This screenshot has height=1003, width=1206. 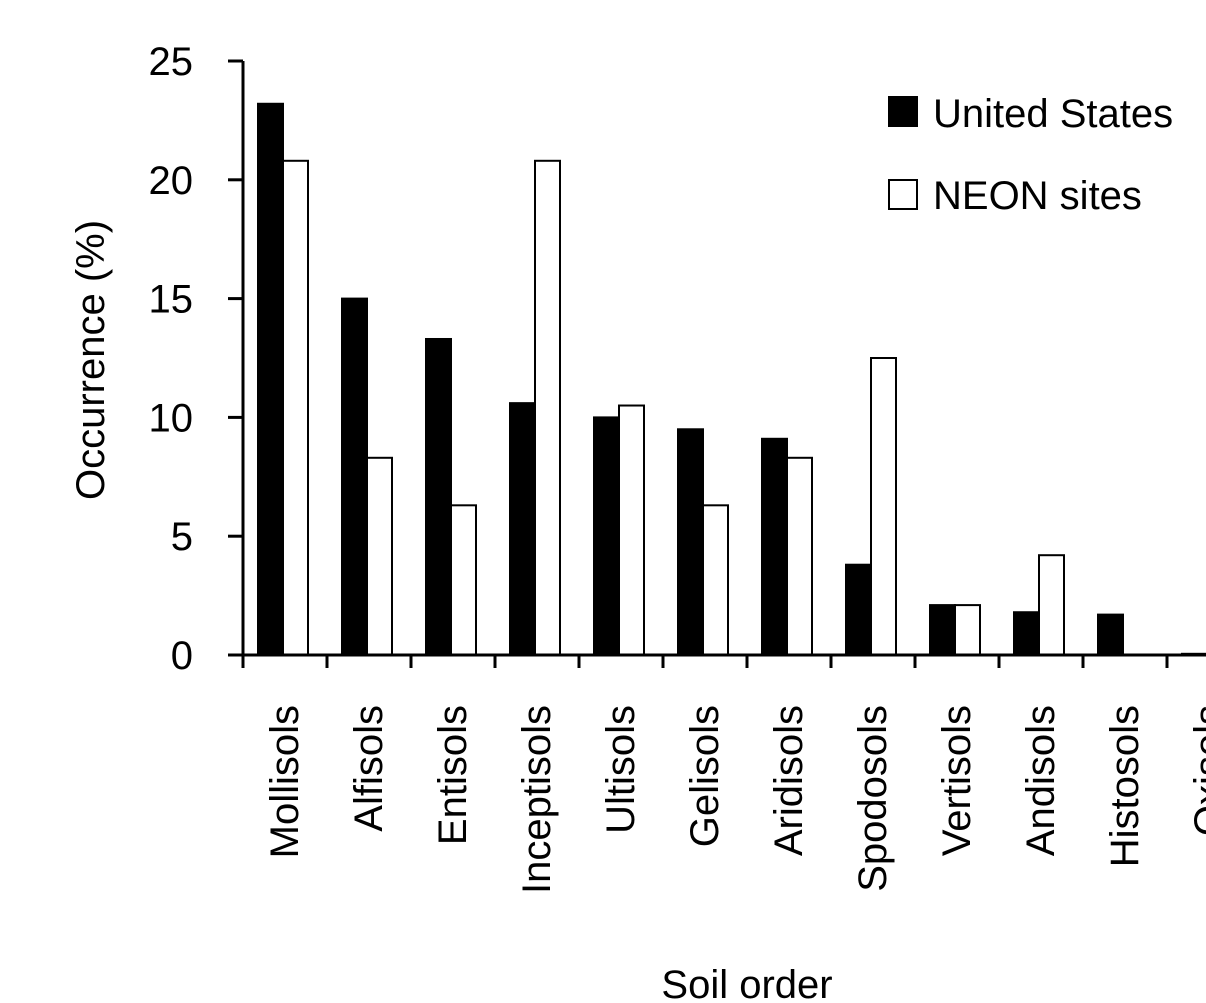 What do you see at coordinates (171, 300) in the screenshot?
I see `y-tick-label: 15` at bounding box center [171, 300].